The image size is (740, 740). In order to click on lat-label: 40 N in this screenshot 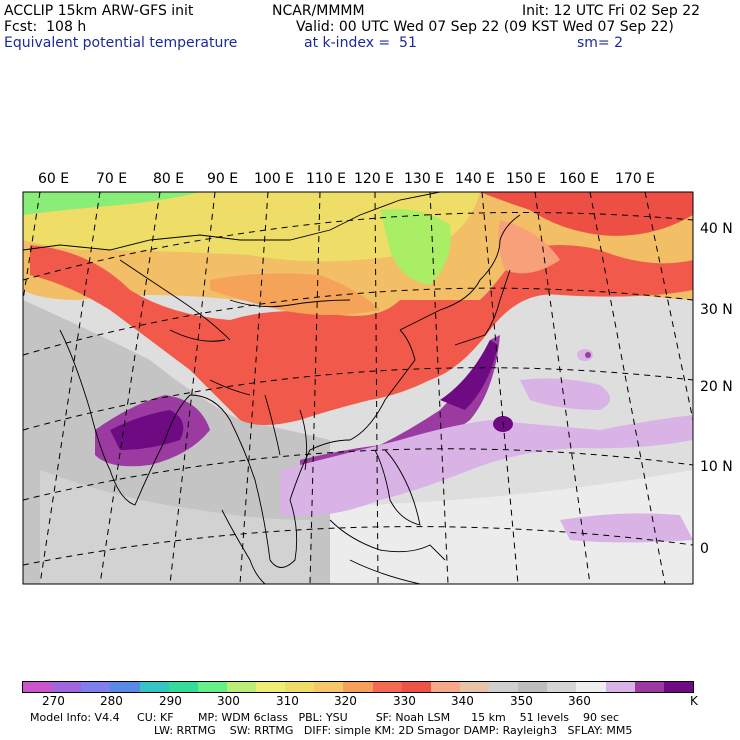, I will do `click(716, 229)`.